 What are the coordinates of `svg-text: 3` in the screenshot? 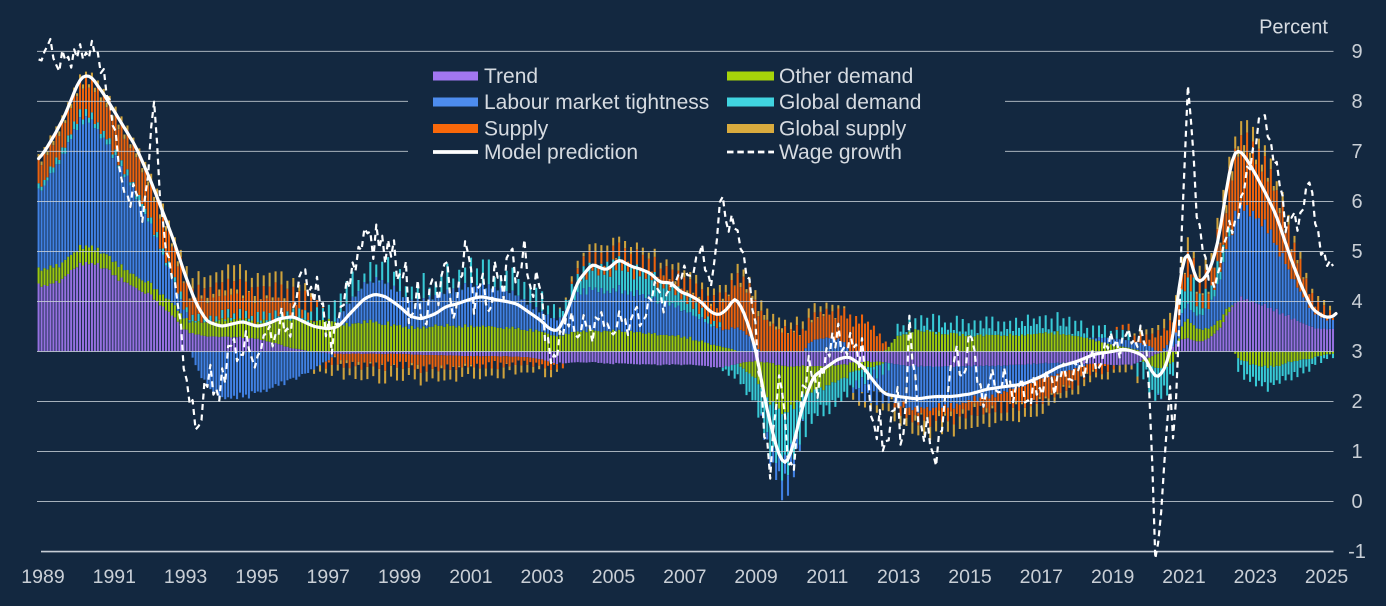 It's located at (1356, 352).